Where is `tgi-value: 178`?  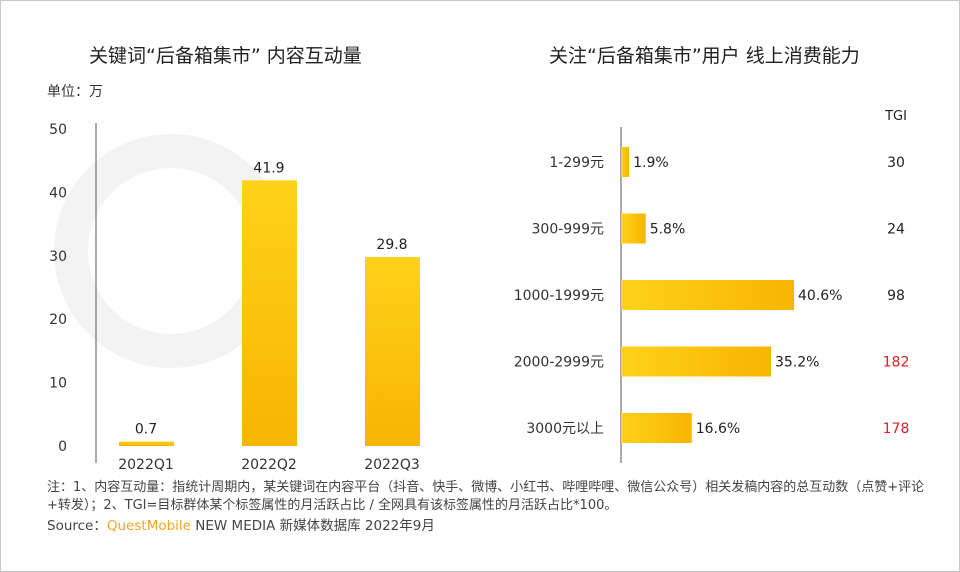 tgi-value: 178 is located at coordinates (896, 429).